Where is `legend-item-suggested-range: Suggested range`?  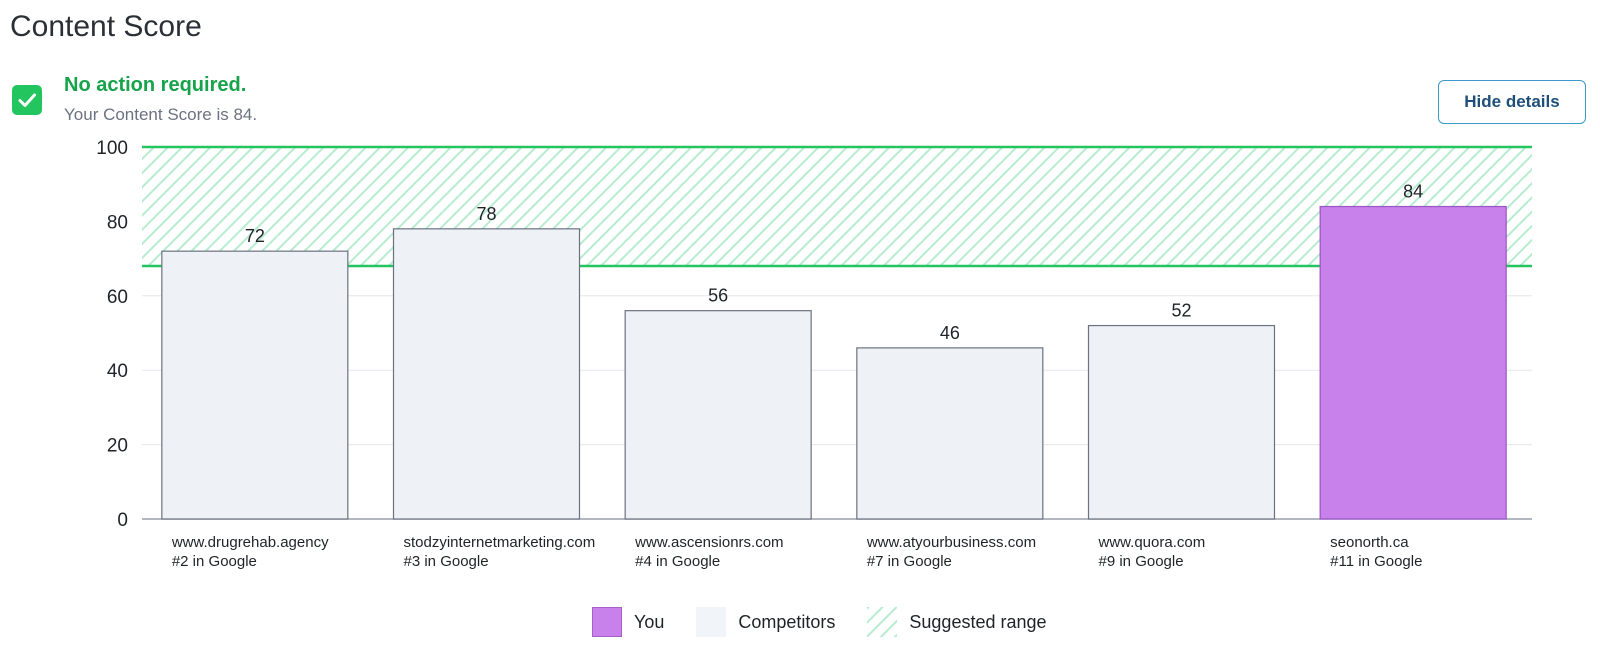 legend-item-suggested-range: Suggested range is located at coordinates (957, 622).